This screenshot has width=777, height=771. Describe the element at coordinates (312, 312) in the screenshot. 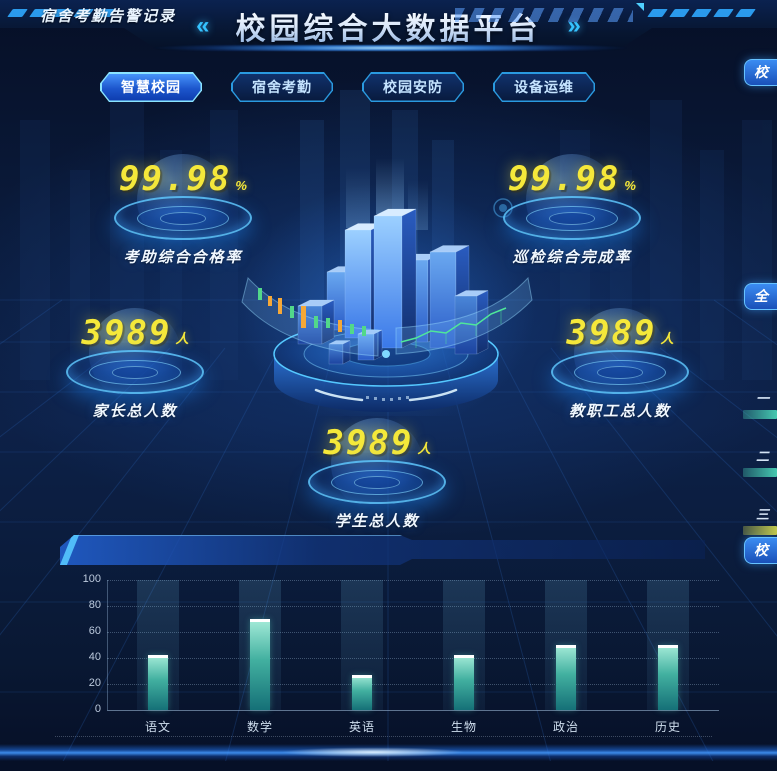

I see `candlestick-mini-chart` at that location.